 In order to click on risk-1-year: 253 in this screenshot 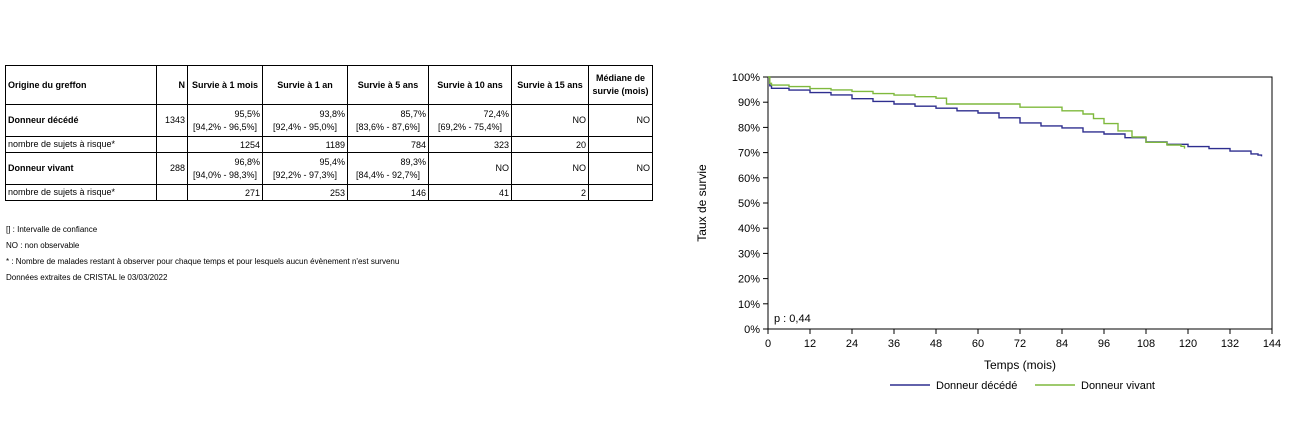, I will do `click(305, 192)`.